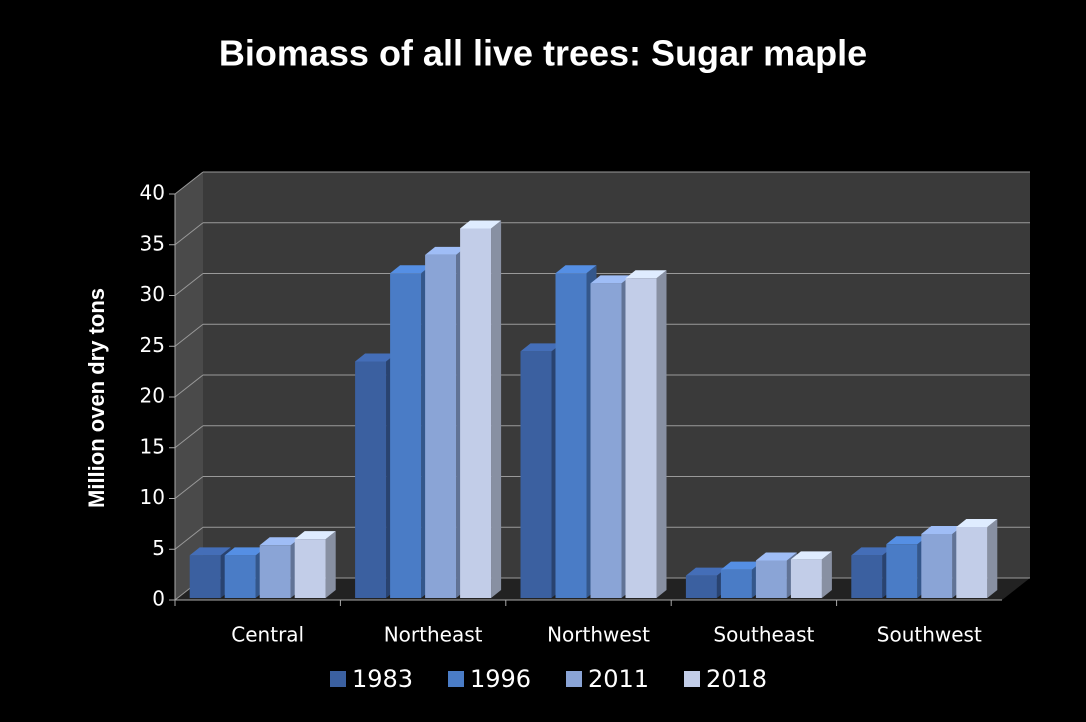 This screenshot has width=1086, height=722. What do you see at coordinates (152, 497) in the screenshot?
I see `y-tick-label: 10` at bounding box center [152, 497].